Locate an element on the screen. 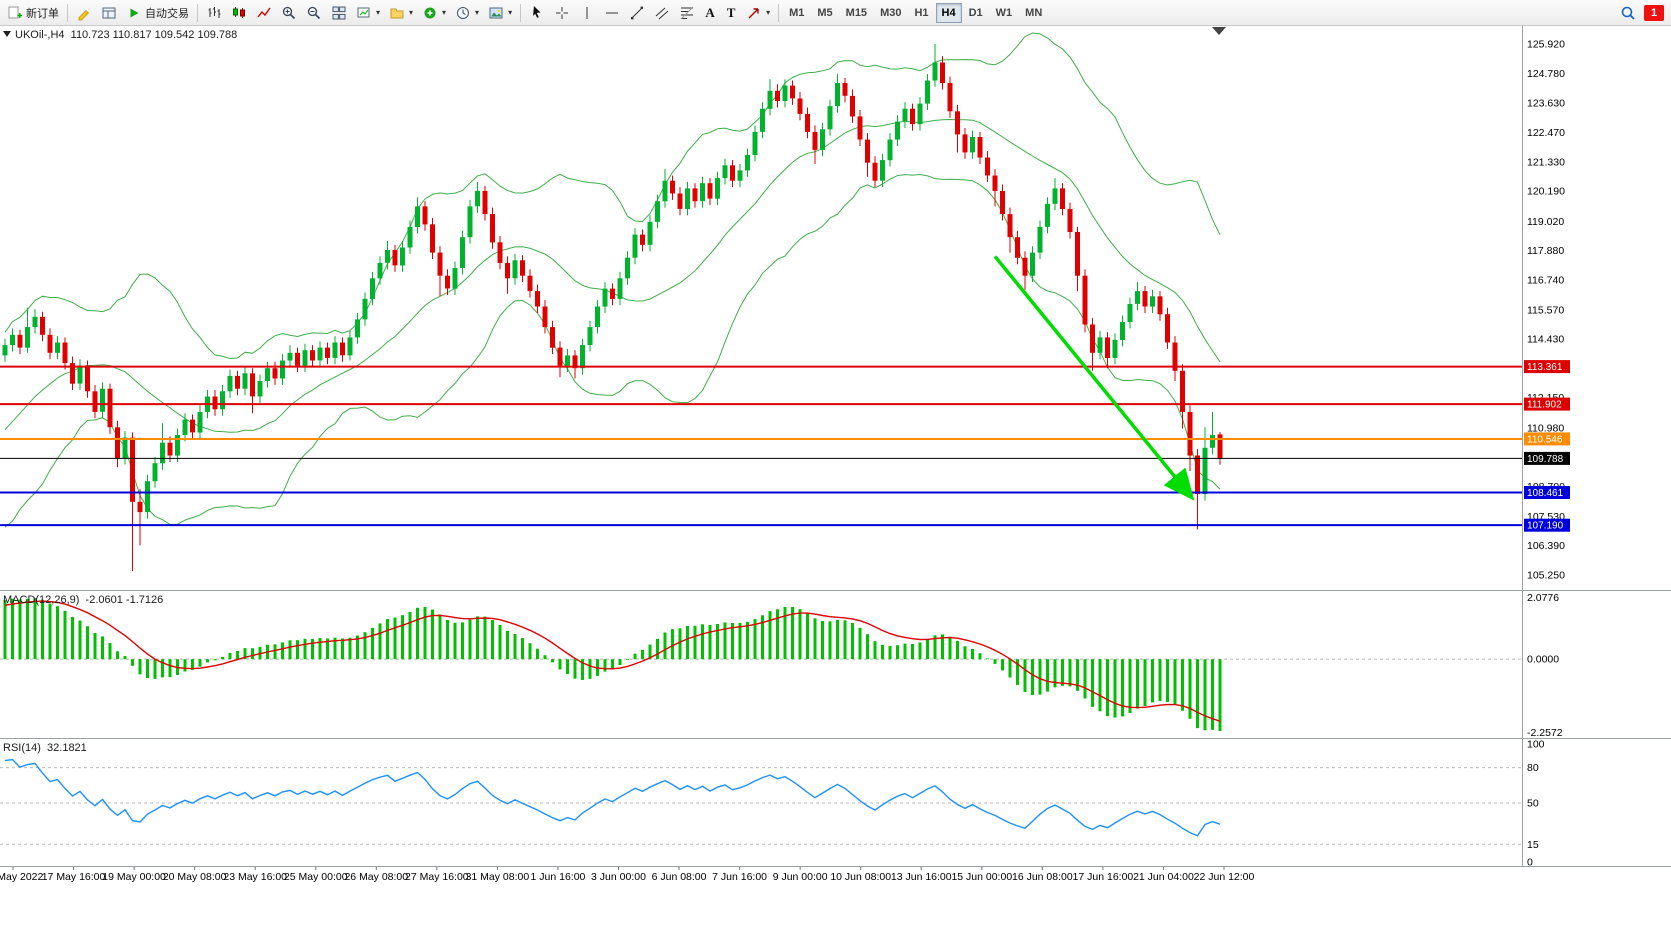 This screenshot has height=937, width=1671. horizontal-line-icon is located at coordinates (612, 12).